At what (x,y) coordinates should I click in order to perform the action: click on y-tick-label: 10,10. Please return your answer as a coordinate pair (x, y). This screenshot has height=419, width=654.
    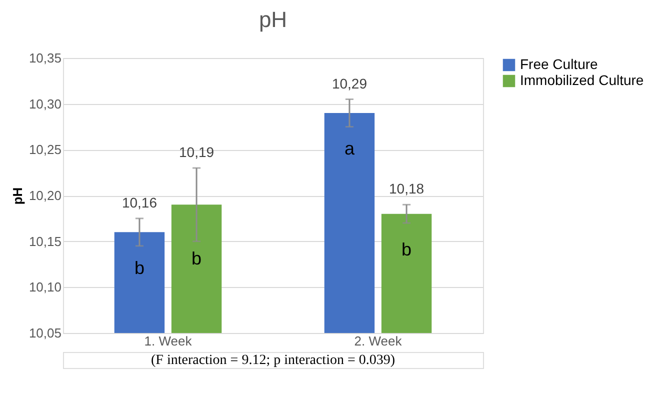
    Looking at the image, I should click on (45, 287).